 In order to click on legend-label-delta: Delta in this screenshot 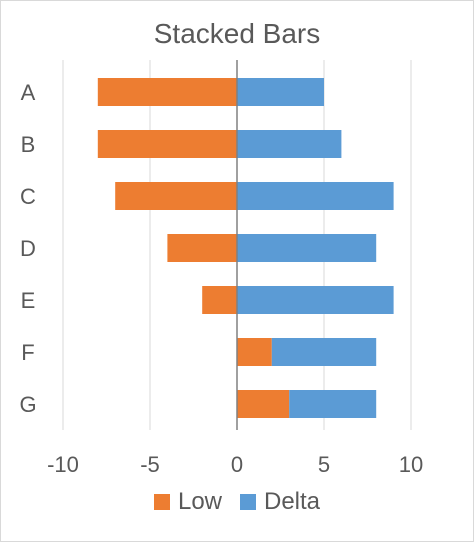, I will do `click(292, 501)`.